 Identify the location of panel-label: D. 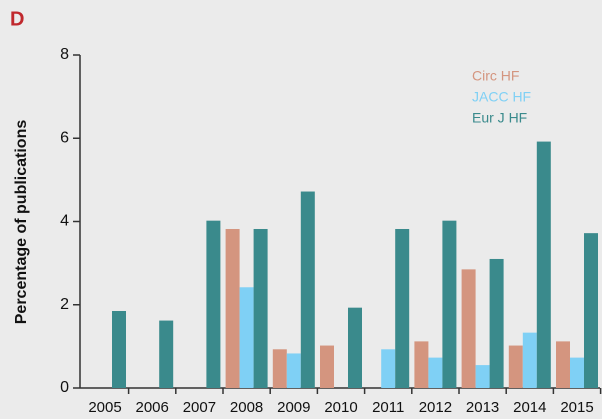
(17, 19).